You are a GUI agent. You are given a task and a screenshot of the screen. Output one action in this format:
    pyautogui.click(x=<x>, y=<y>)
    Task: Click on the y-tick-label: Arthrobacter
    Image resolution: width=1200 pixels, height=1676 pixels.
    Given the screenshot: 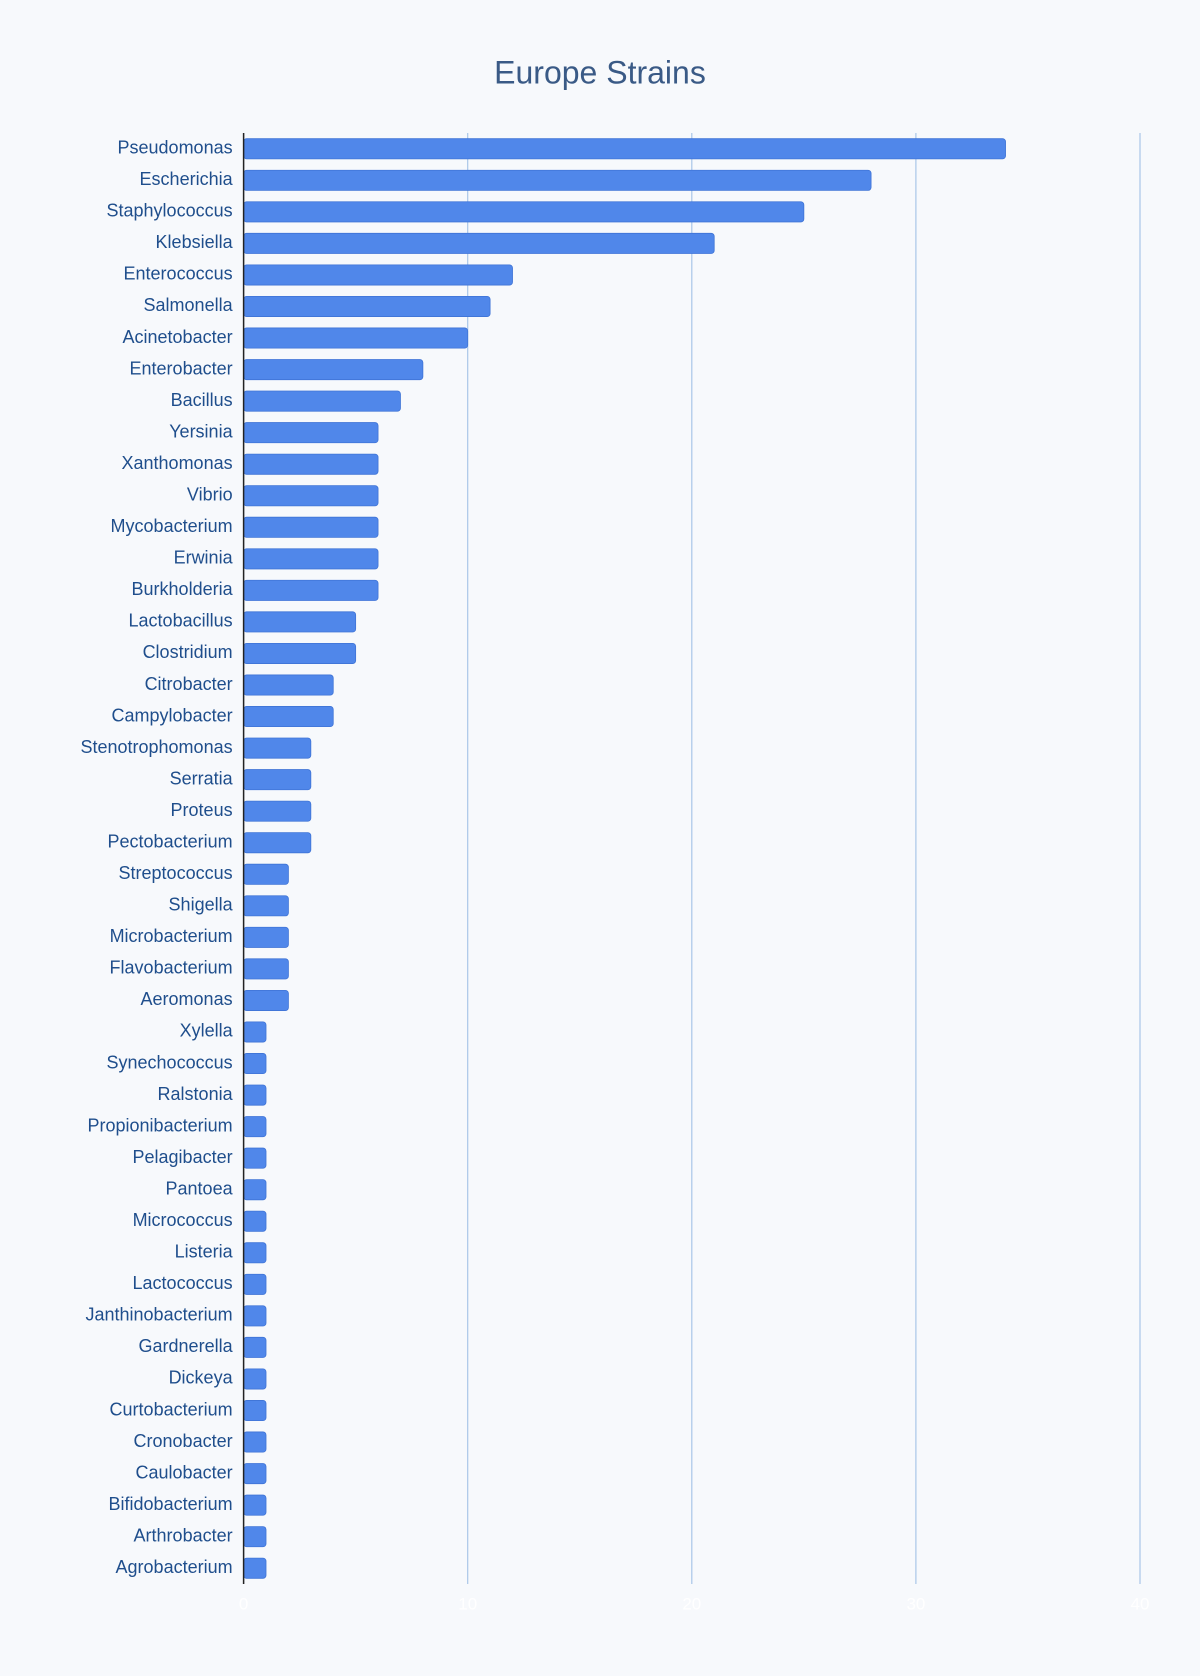 What is the action you would take?
    pyautogui.click(x=183, y=1535)
    